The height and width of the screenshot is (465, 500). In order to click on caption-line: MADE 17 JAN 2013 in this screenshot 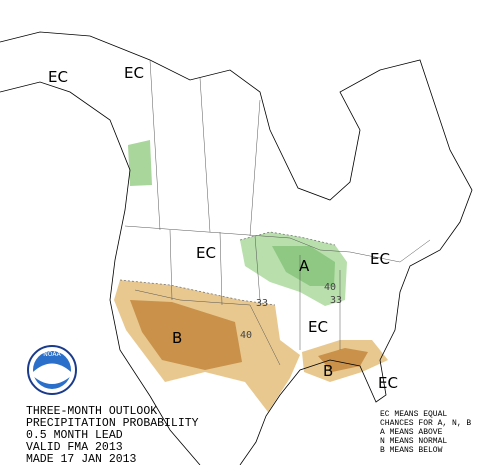, I will do `click(81, 459)`.